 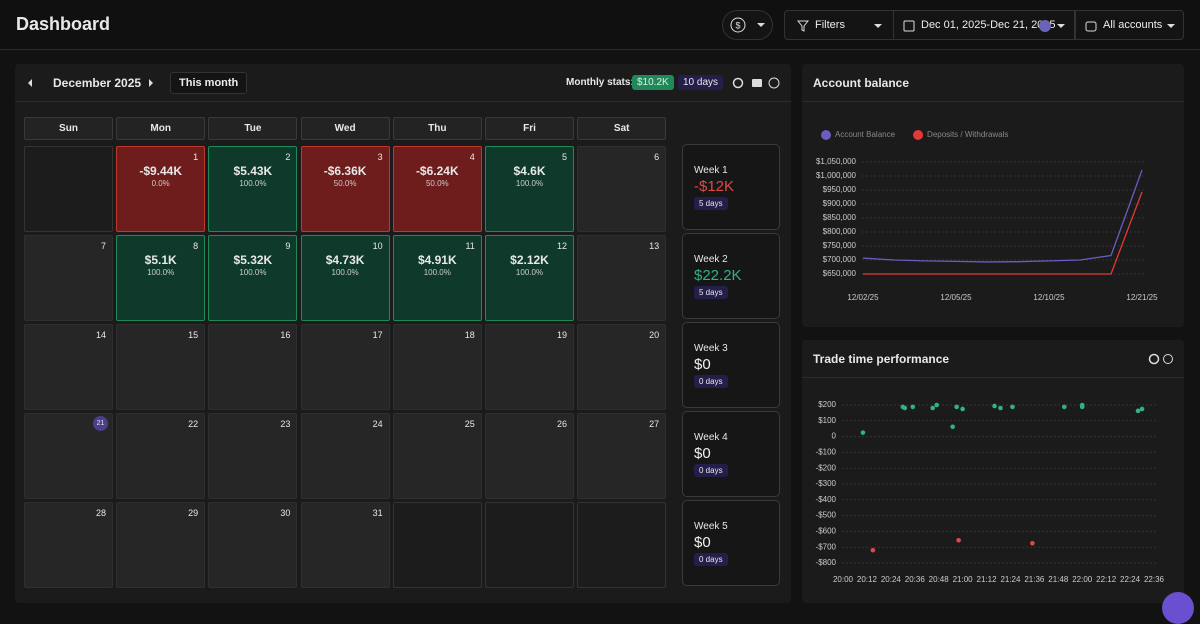 What do you see at coordinates (840, 273) in the screenshot?
I see `y-tick-label: $650,000` at bounding box center [840, 273].